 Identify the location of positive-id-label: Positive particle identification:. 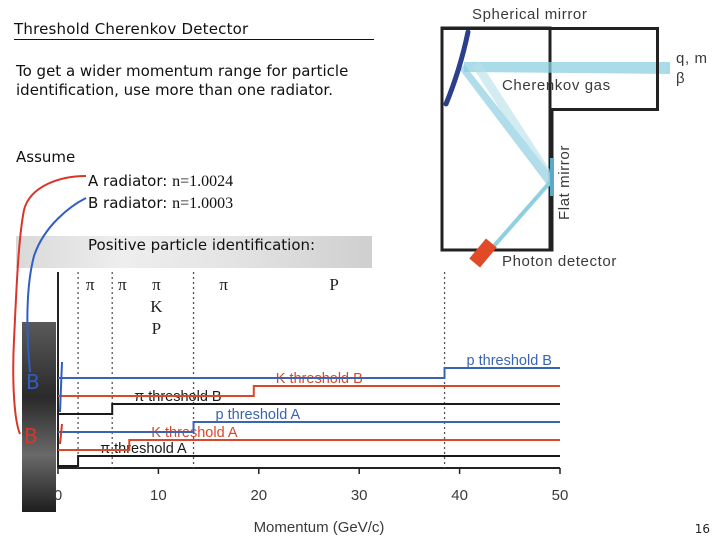
(202, 245).